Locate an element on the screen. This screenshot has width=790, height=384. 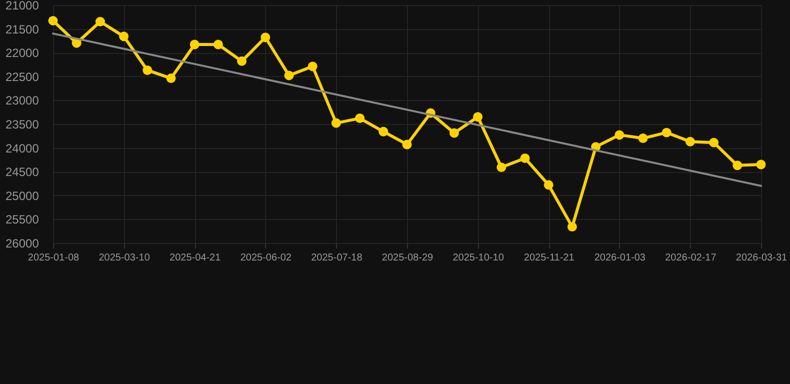
x-tick-label: 2025-01-08 is located at coordinates (54, 258).